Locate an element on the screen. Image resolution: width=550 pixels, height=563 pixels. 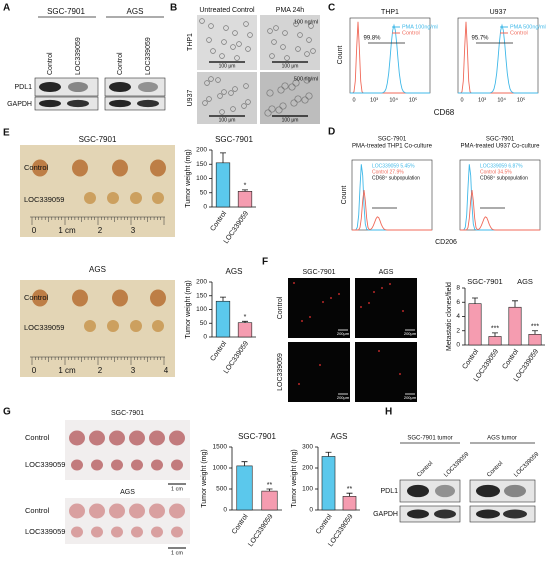
axis-tick-label: 0 is located at coordinates (353, 100).